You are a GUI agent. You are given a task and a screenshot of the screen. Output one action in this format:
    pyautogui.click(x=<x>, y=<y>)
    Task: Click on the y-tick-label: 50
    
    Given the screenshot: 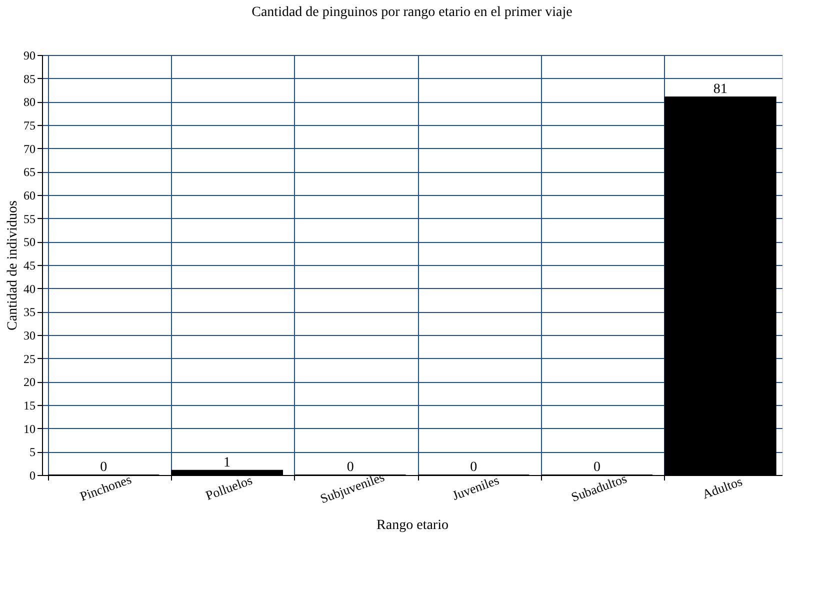 What is the action you would take?
    pyautogui.click(x=30, y=242)
    